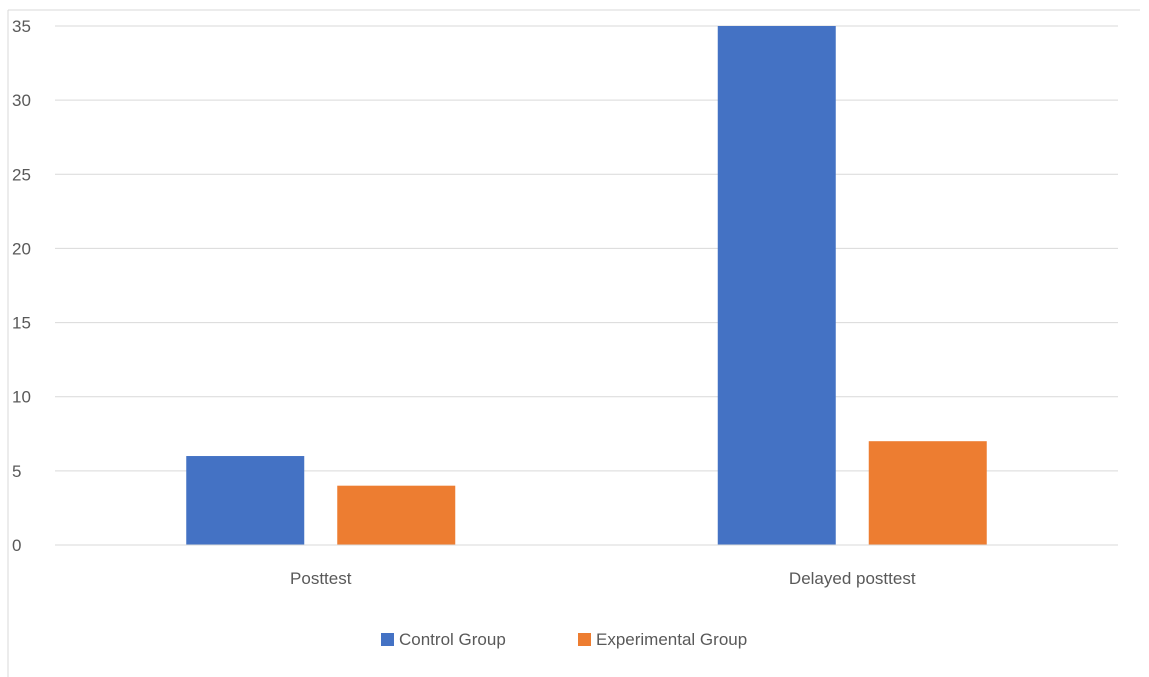  I want to click on bar-experimental-group-posttest, so click(396, 515).